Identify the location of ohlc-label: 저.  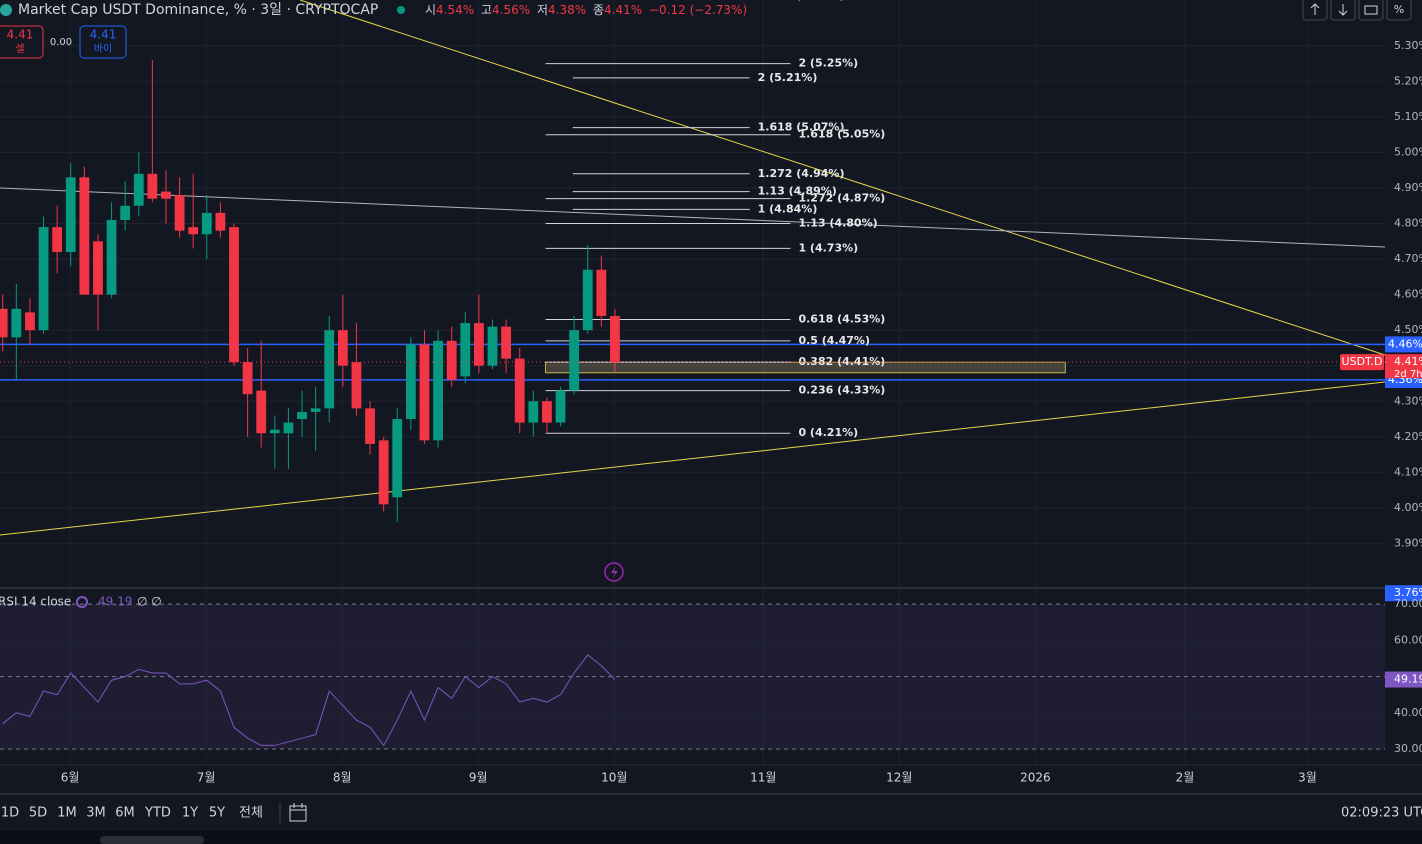
(542, 10).